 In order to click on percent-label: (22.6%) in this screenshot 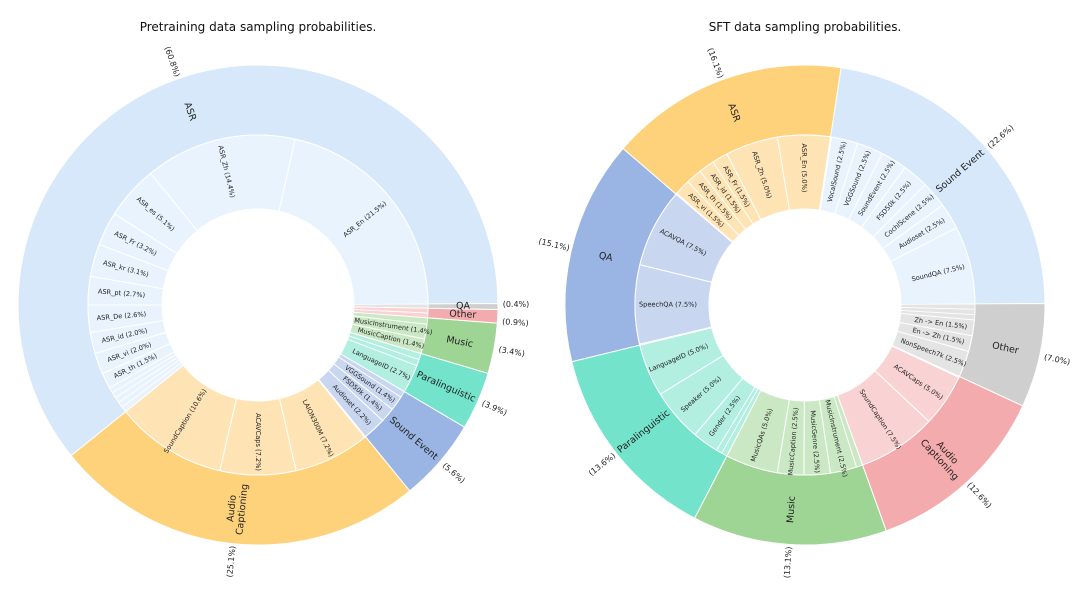, I will do `click(1001, 136)`.